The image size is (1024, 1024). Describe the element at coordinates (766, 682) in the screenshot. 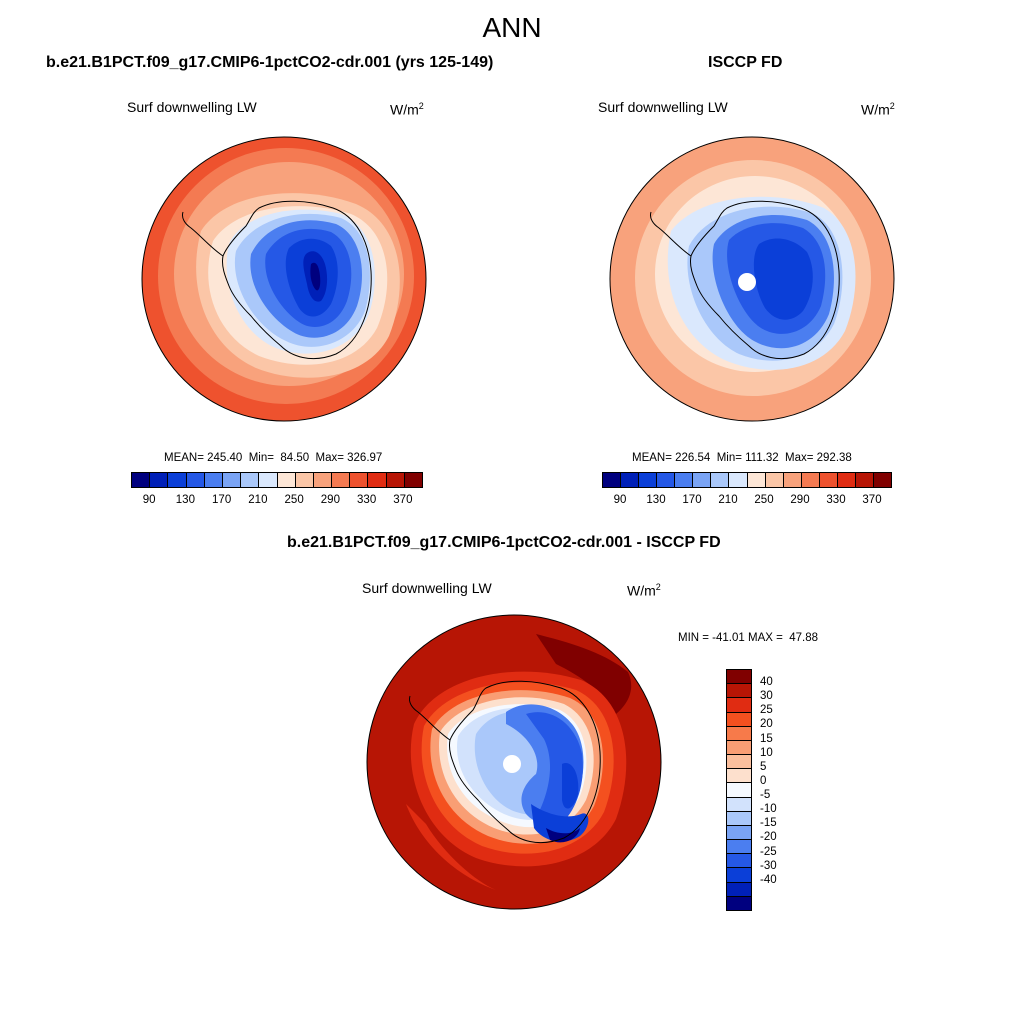

I see `diff-colorbar-tick-label: 40` at that location.